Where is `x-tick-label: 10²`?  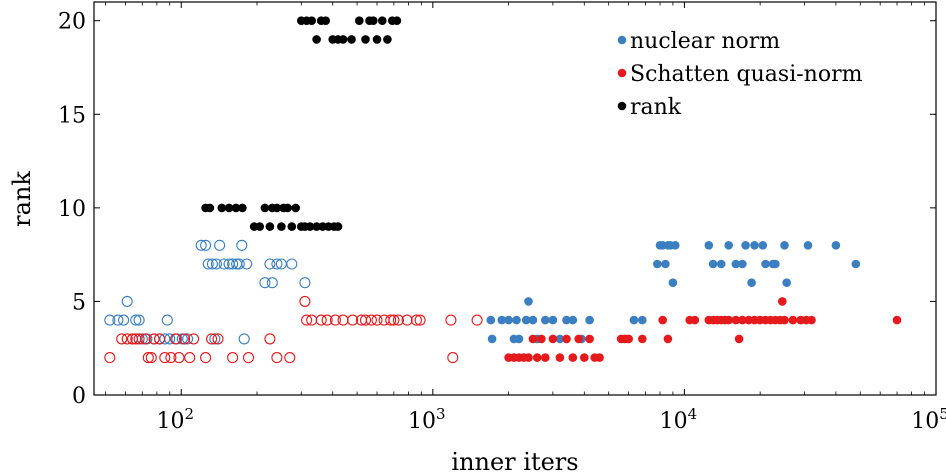
x-tick-label: 10² is located at coordinates (175, 419).